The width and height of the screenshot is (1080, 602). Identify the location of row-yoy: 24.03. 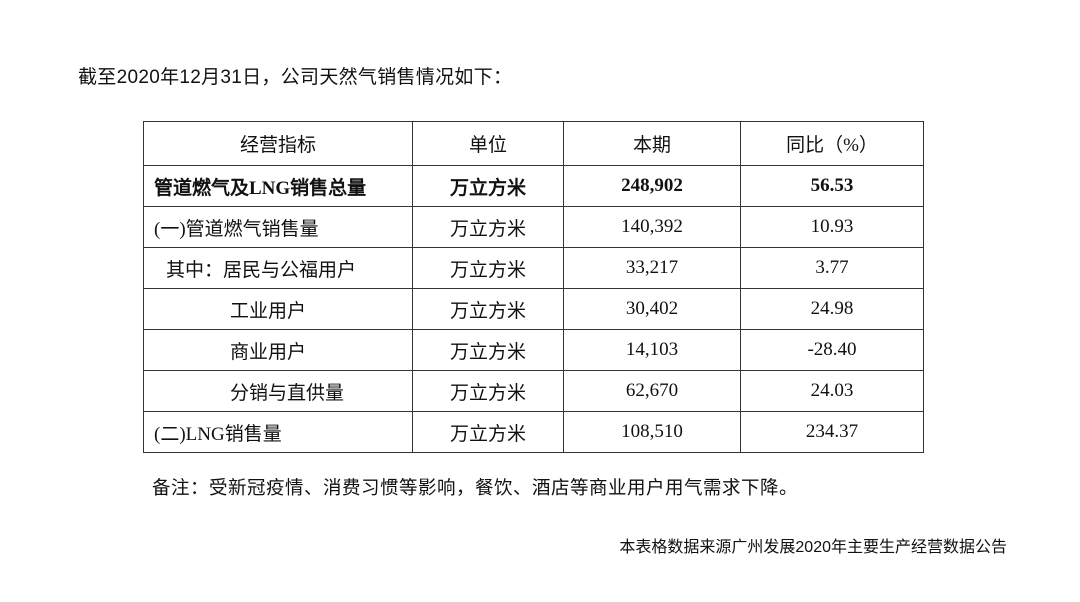
(832, 391).